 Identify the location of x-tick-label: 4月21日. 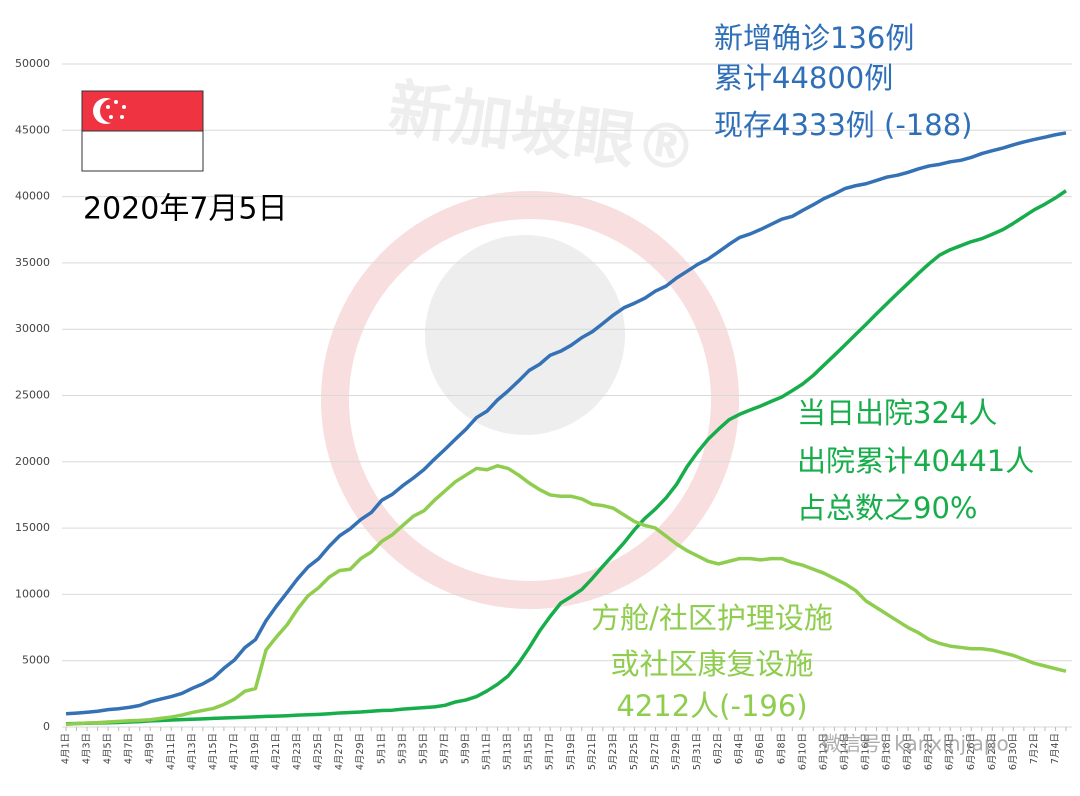
(276, 751).